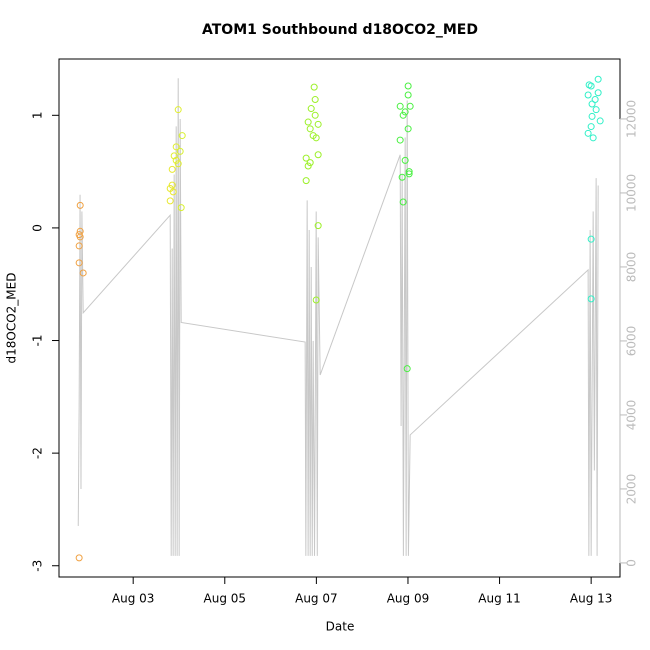 This screenshot has height=650, width=650. Describe the element at coordinates (225, 599) in the screenshot. I see `x-tick-label: Aug 05` at that location.